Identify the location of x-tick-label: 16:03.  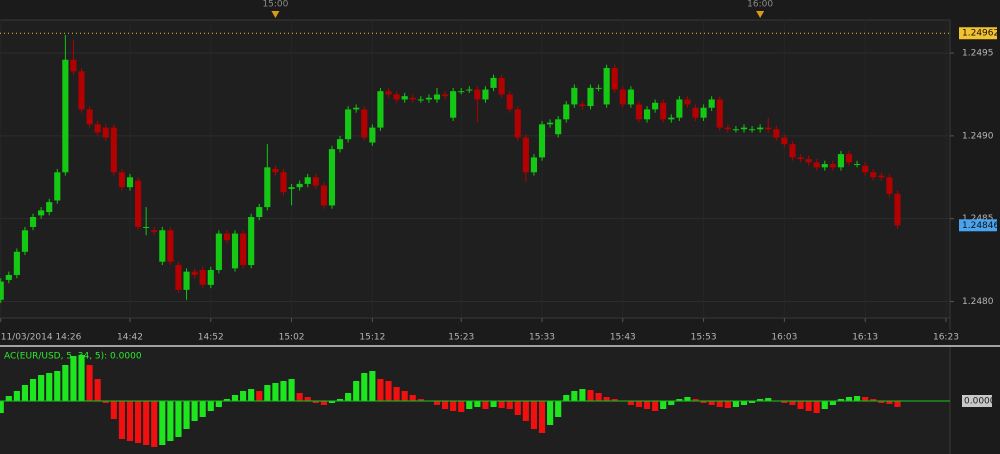
(784, 338).